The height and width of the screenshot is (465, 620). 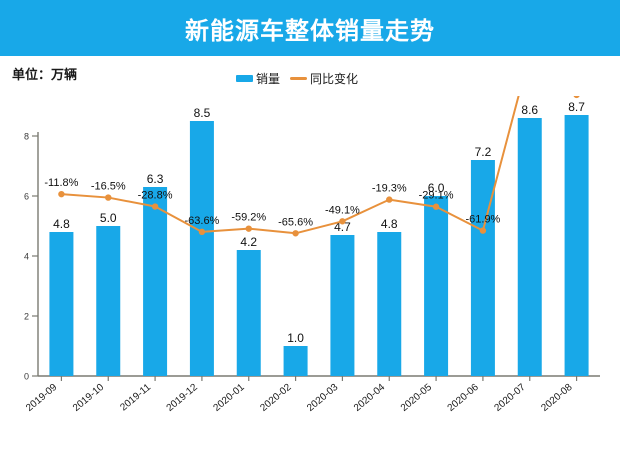 What do you see at coordinates (510, 398) in the screenshot?
I see `x-axis-tick-label: 2020-07` at bounding box center [510, 398].